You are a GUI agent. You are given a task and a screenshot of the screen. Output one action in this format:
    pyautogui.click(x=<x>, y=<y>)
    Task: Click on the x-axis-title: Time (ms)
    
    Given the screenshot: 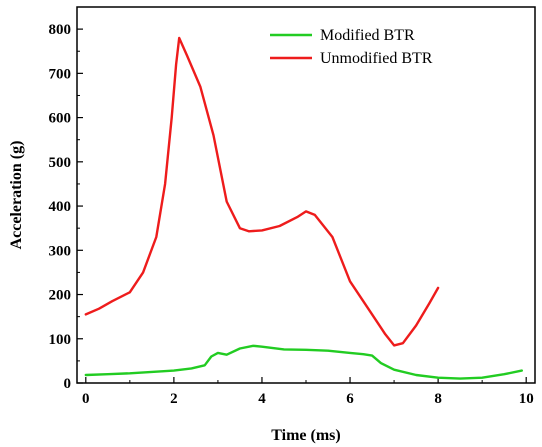 What is the action you would take?
    pyautogui.click(x=305, y=435)
    